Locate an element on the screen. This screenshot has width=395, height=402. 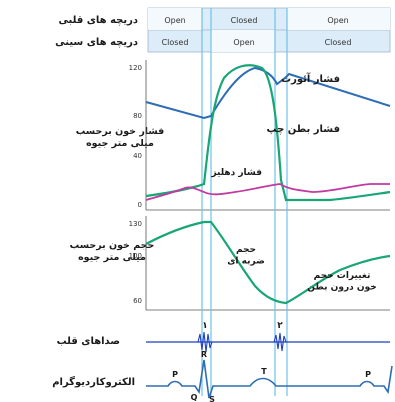
pressure-axis-label: فشار خون برحسب میلی متر جیوه is located at coordinates (120, 137).